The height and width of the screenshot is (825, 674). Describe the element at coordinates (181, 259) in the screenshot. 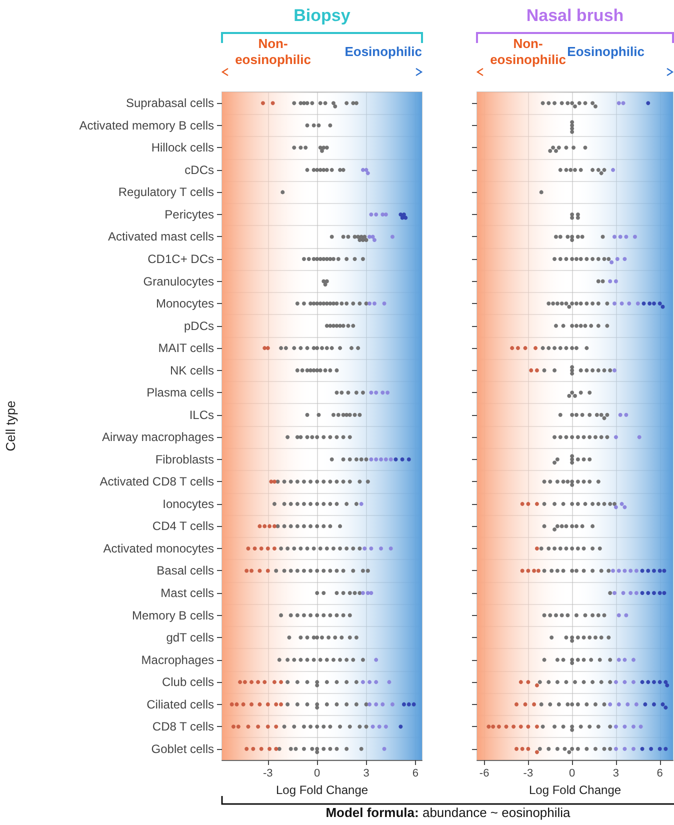

I see `y-tick-label: CD1C+ DCs` at that location.